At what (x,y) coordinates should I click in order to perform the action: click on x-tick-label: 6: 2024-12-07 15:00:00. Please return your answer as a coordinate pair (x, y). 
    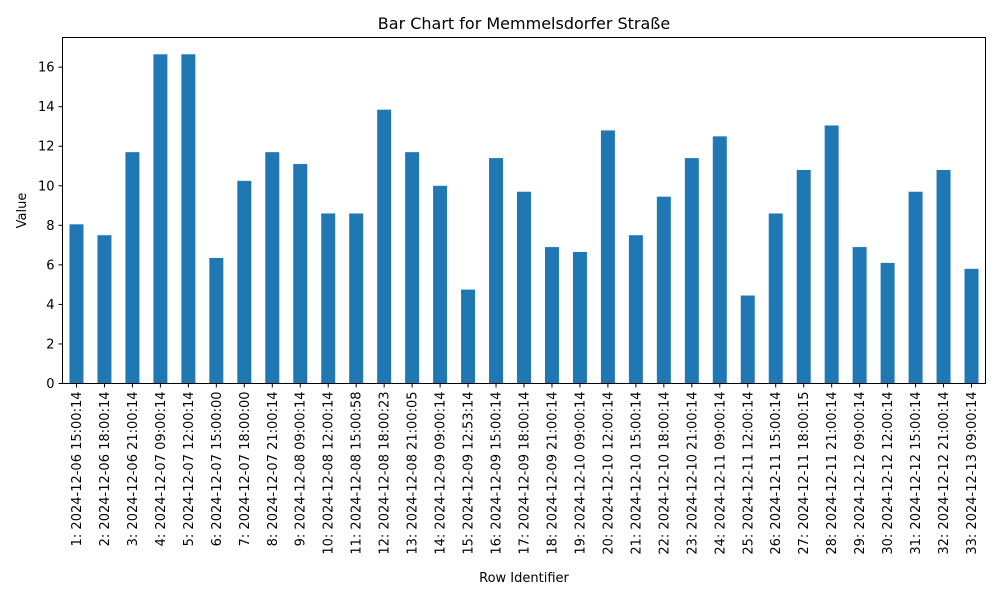
    Looking at the image, I should click on (217, 469).